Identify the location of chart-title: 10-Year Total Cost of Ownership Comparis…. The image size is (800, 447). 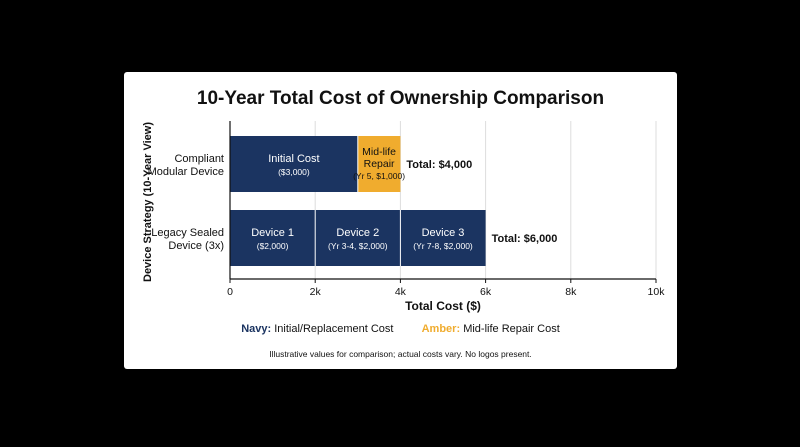
(400, 98).